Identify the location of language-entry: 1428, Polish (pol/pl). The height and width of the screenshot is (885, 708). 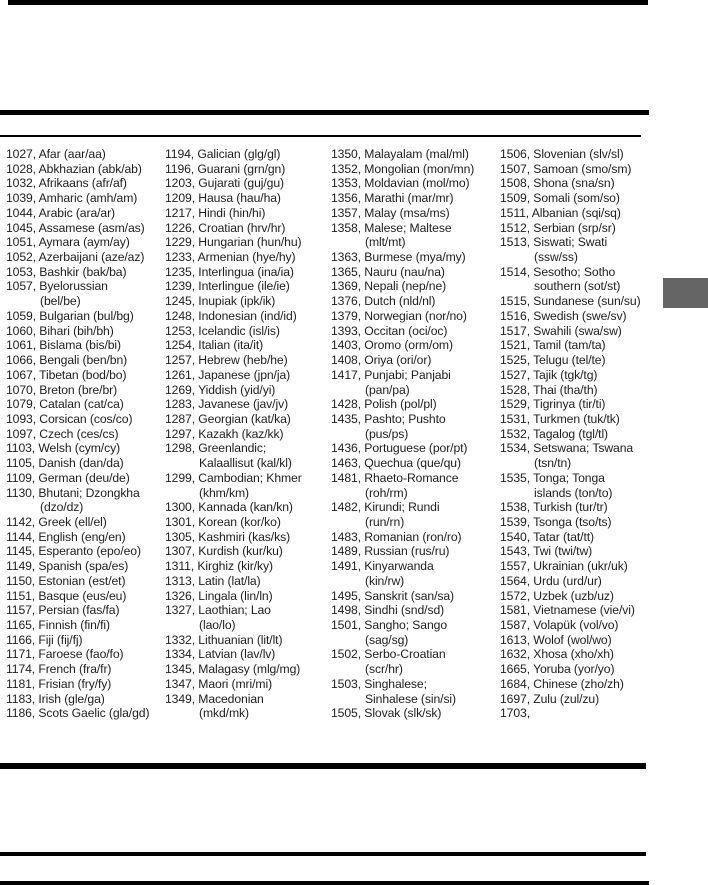
(384, 404).